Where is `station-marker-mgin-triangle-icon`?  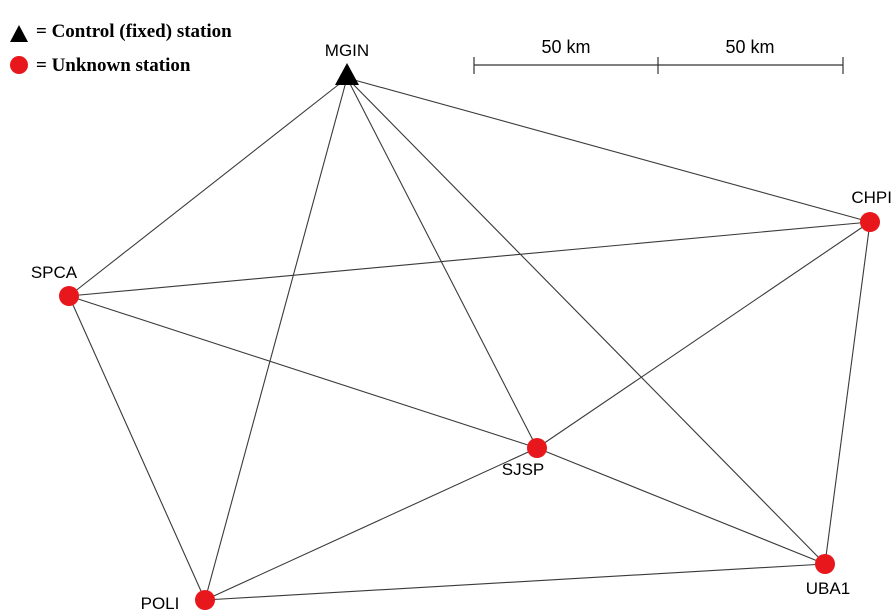 station-marker-mgin-triangle-icon is located at coordinates (347, 74).